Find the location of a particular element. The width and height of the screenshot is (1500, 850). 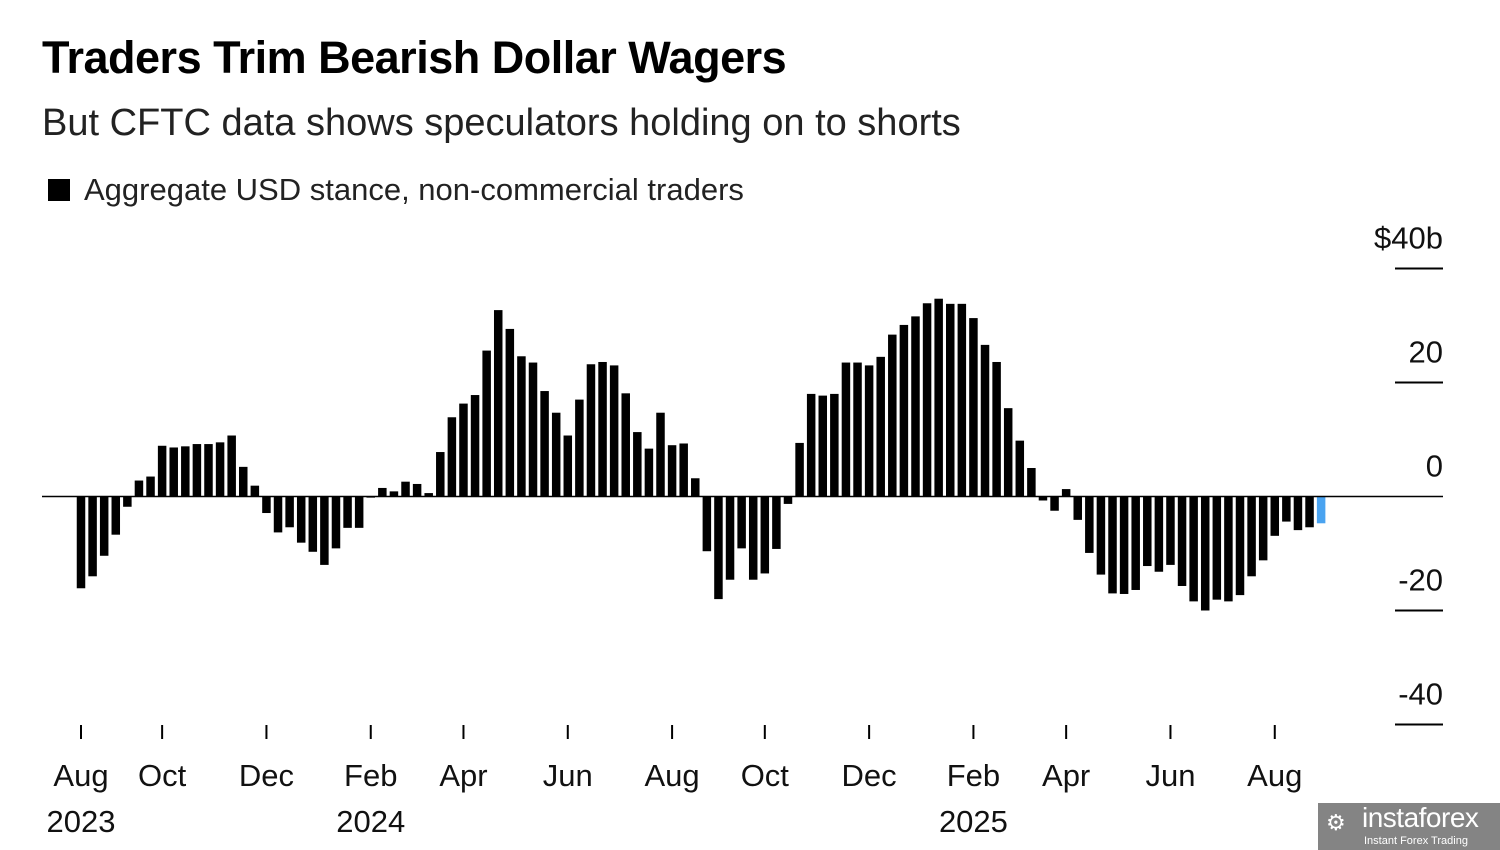

chart-title: Traders Trim Bearish Dollar Wagers is located at coordinates (414, 57).